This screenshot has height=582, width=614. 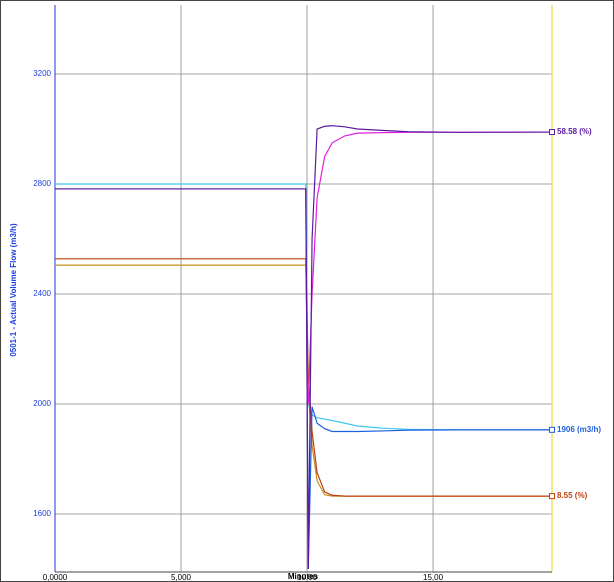 I want to click on y-tick-label: 2000, so click(x=42, y=403).